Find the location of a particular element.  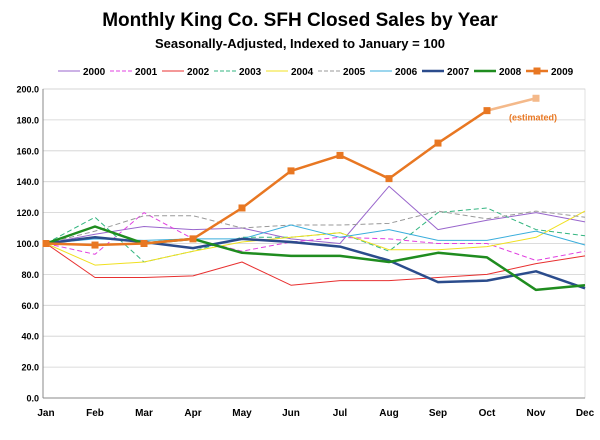

x-tick-label: Feb is located at coordinates (95, 413).